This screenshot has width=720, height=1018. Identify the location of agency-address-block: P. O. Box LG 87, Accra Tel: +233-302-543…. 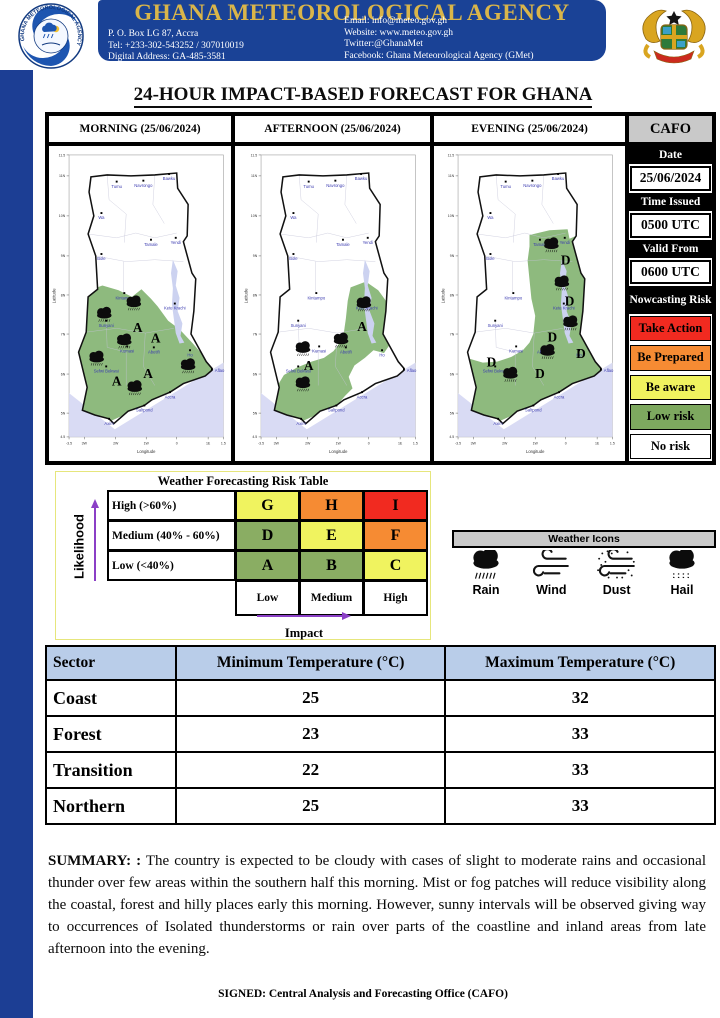
(226, 45).